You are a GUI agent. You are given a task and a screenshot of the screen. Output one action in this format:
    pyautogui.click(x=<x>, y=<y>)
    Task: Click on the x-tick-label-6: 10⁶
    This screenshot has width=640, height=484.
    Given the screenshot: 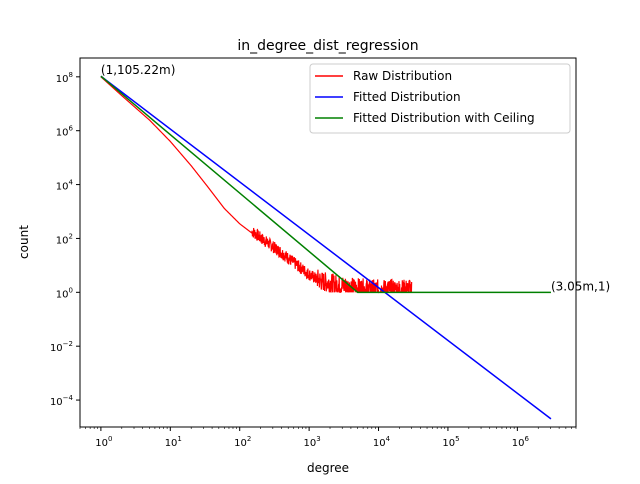 What is the action you would take?
    pyautogui.click(x=521, y=442)
    